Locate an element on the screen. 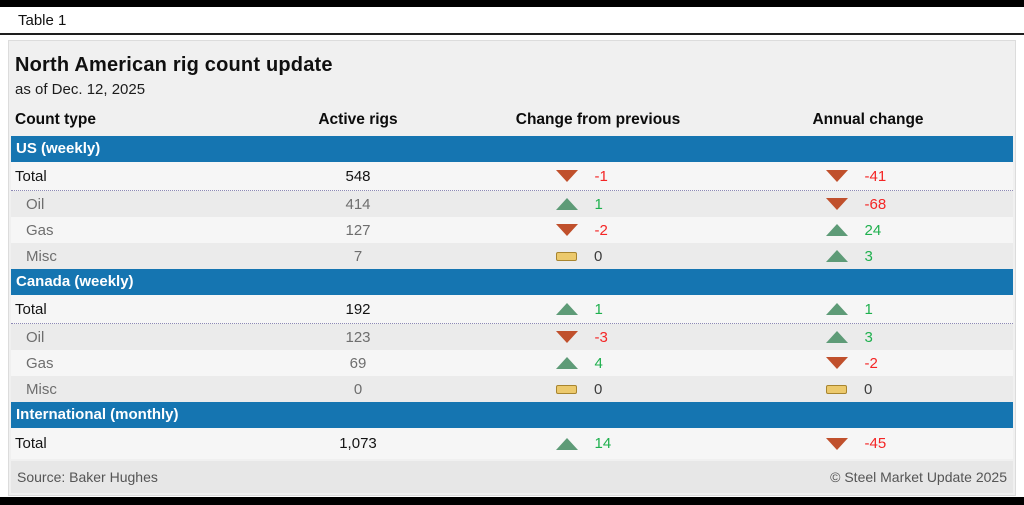  table-row: Total 192 1 1 is located at coordinates (512, 309).